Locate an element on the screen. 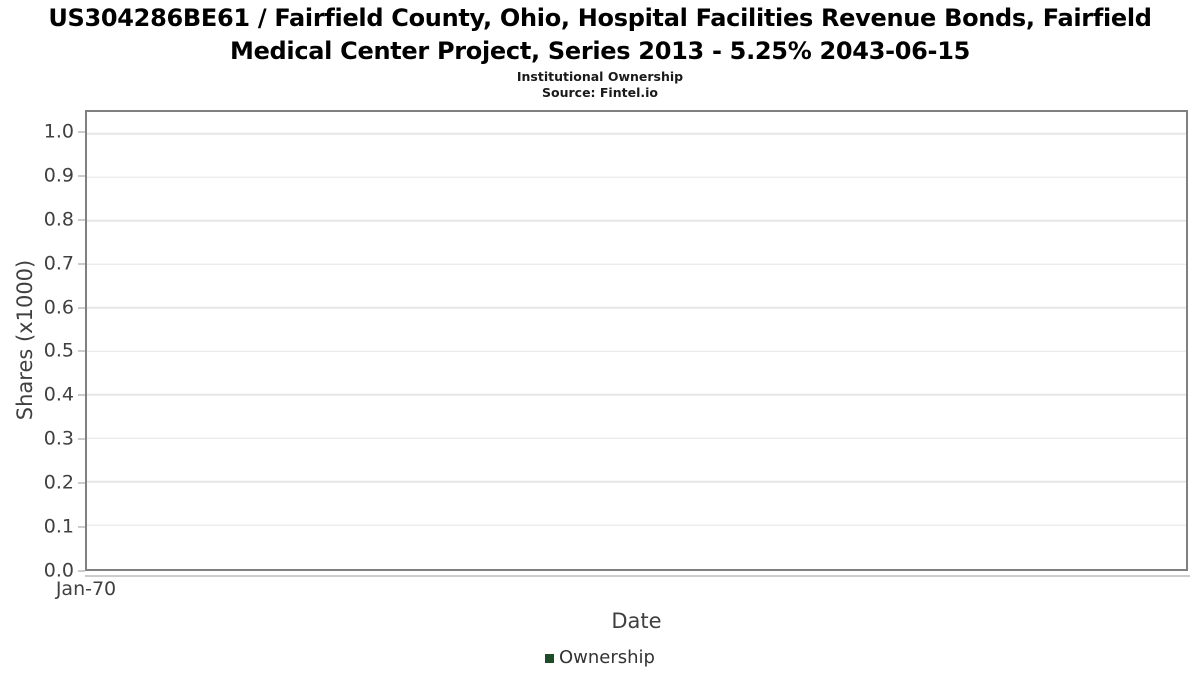  legend: Ownership is located at coordinates (600, 657).